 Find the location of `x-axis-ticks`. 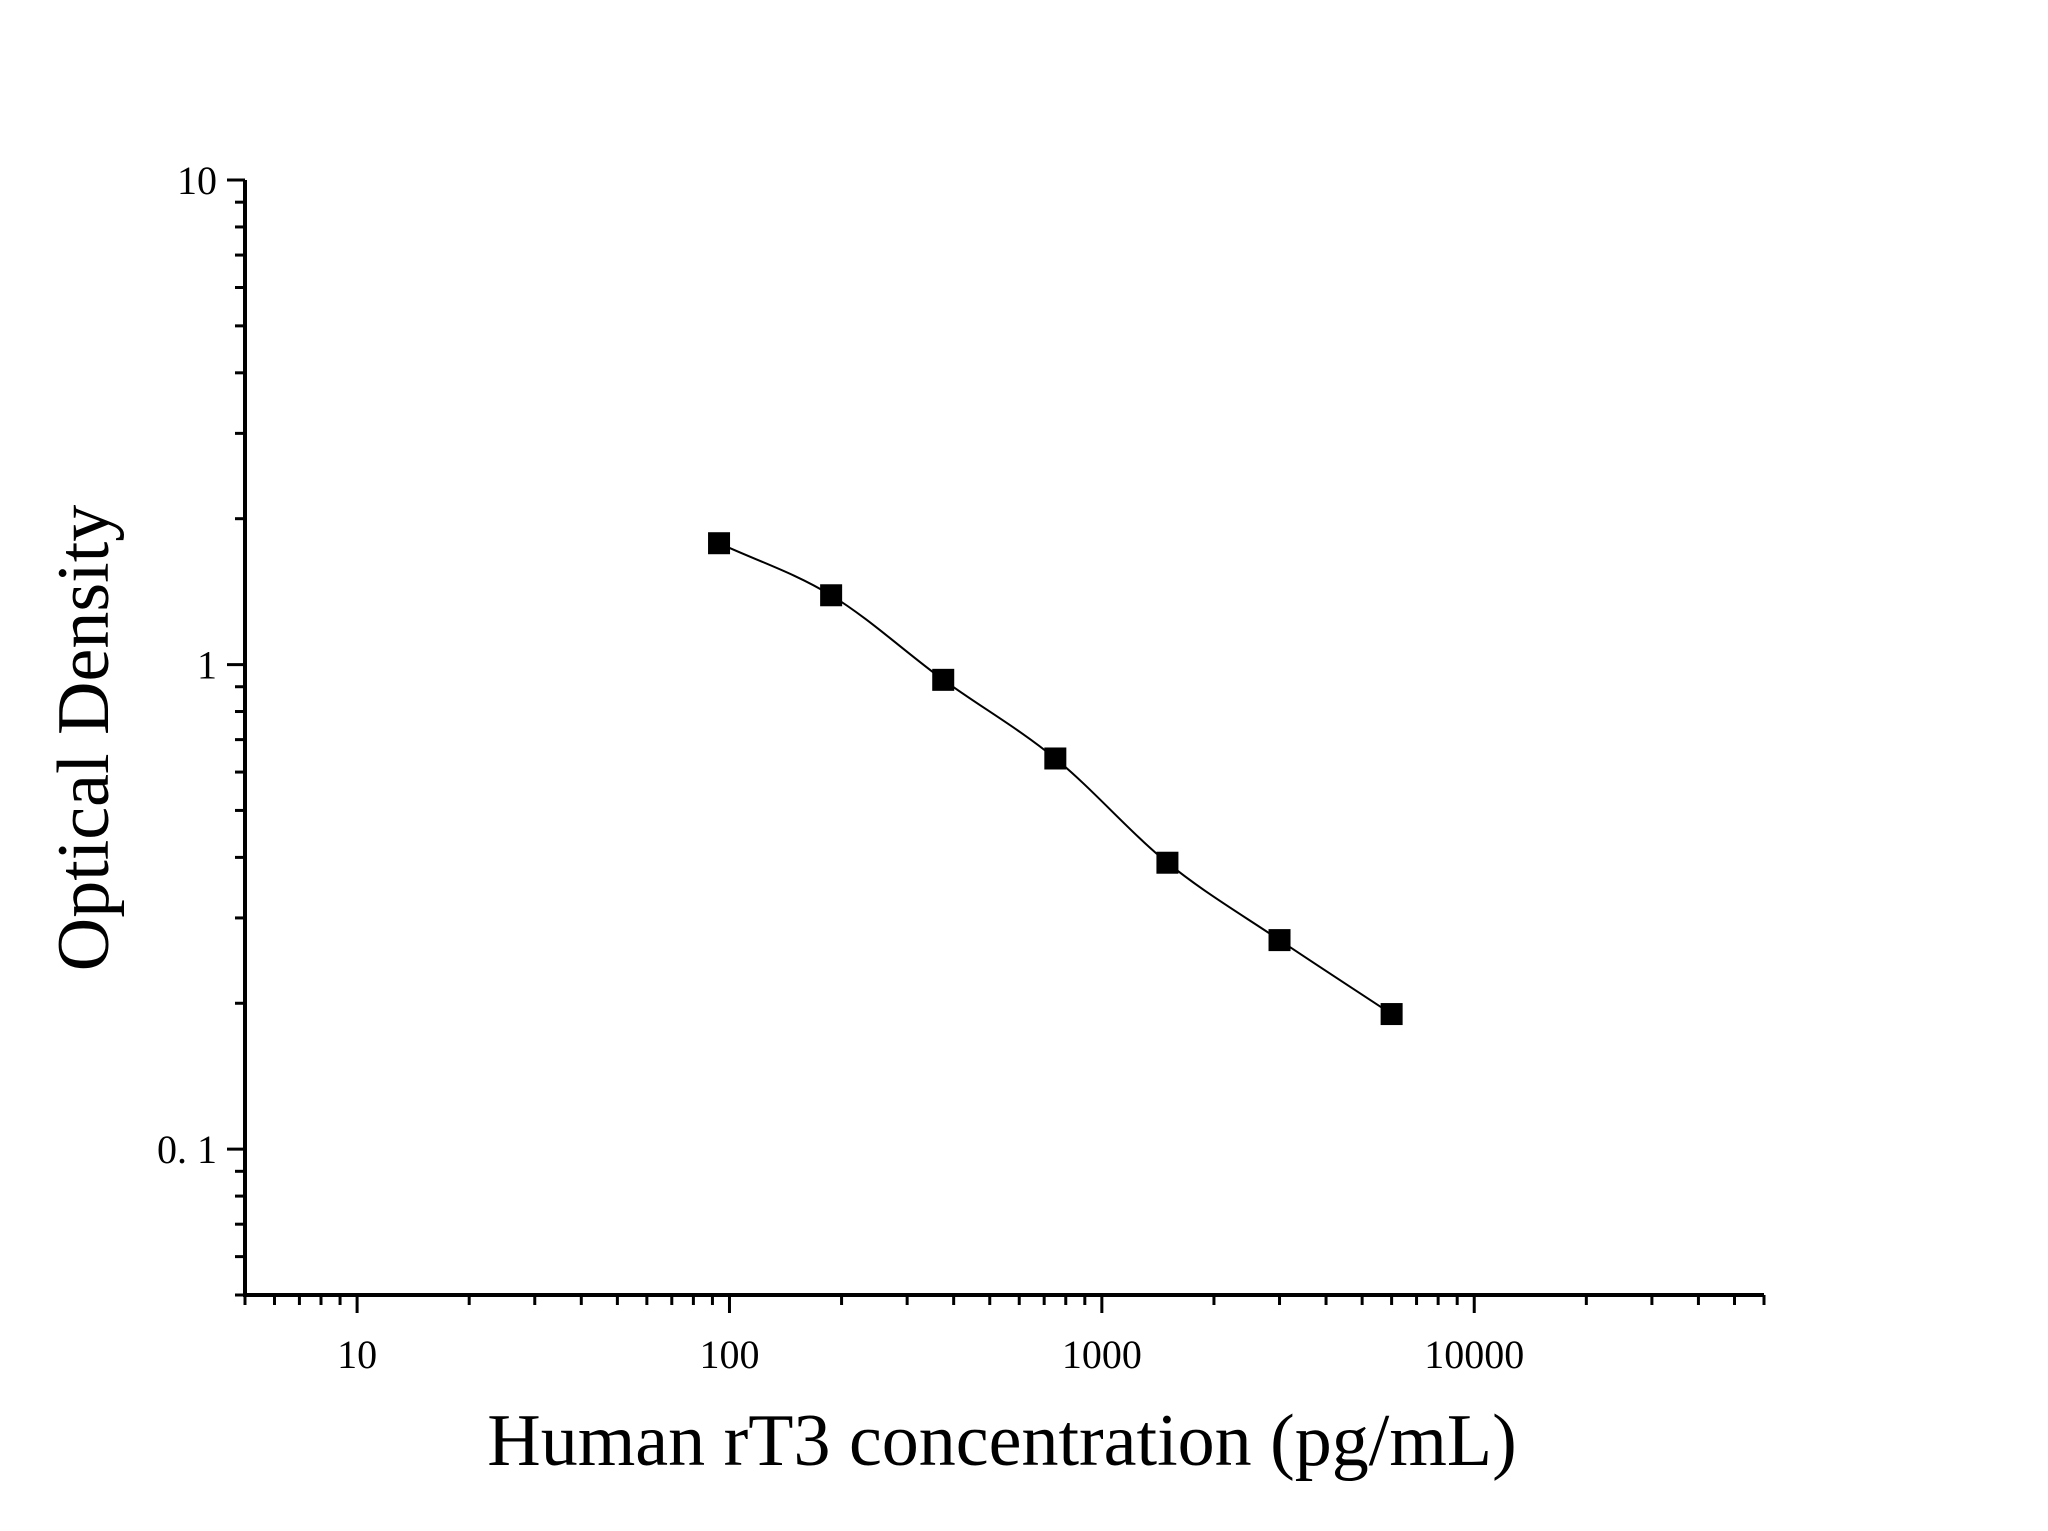

x-axis-ticks is located at coordinates (1004, 1304).